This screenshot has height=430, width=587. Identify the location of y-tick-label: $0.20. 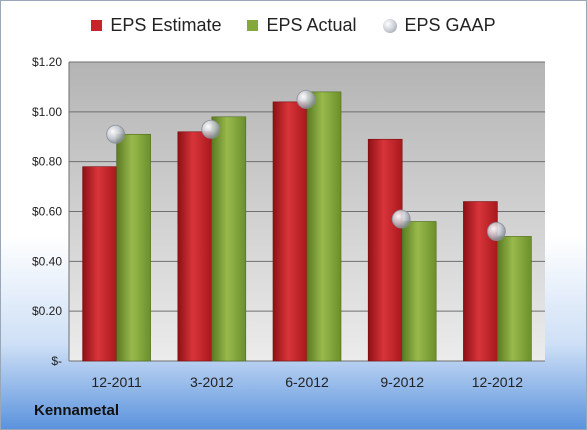
(47, 311).